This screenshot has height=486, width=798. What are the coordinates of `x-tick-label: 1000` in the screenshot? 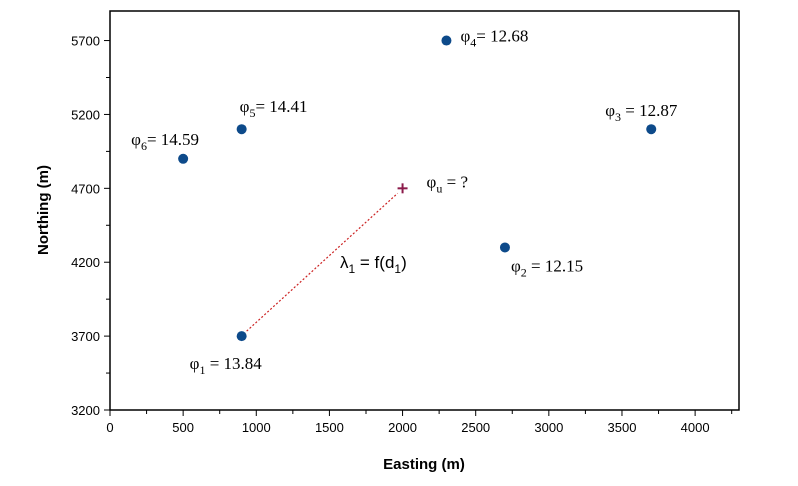 It's located at (256, 427).